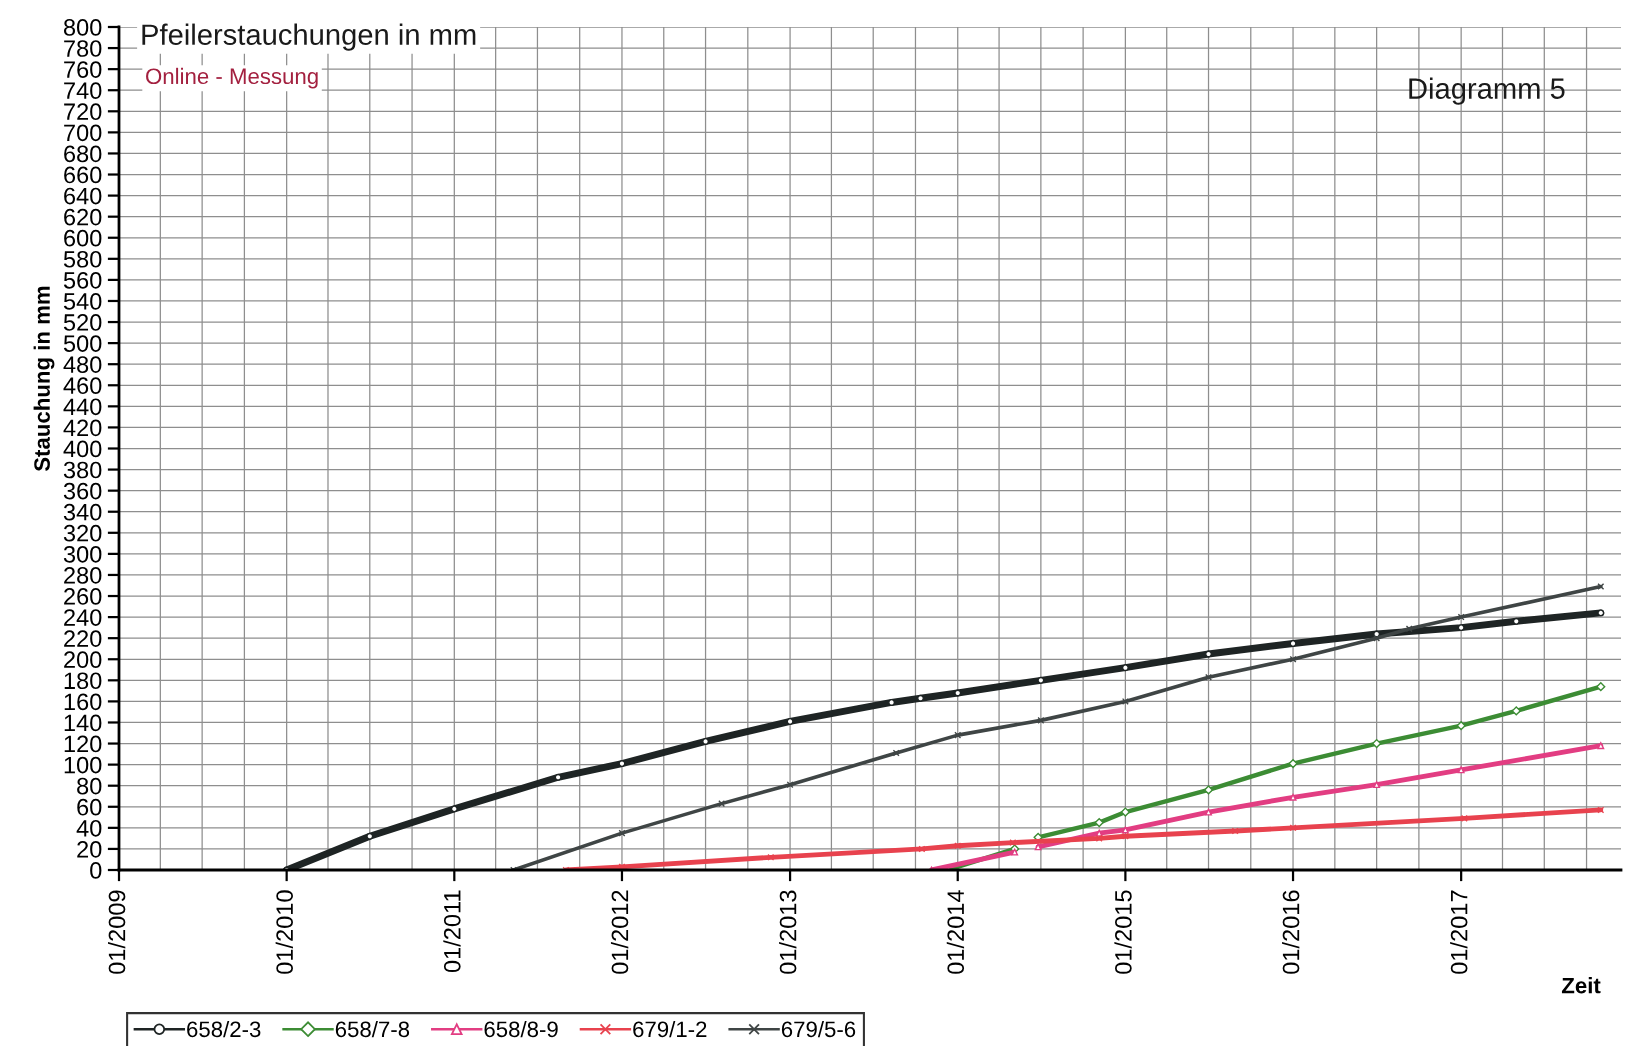 This screenshot has height=1046, width=1652. I want to click on y-tick-label: 80, so click(89, 786).